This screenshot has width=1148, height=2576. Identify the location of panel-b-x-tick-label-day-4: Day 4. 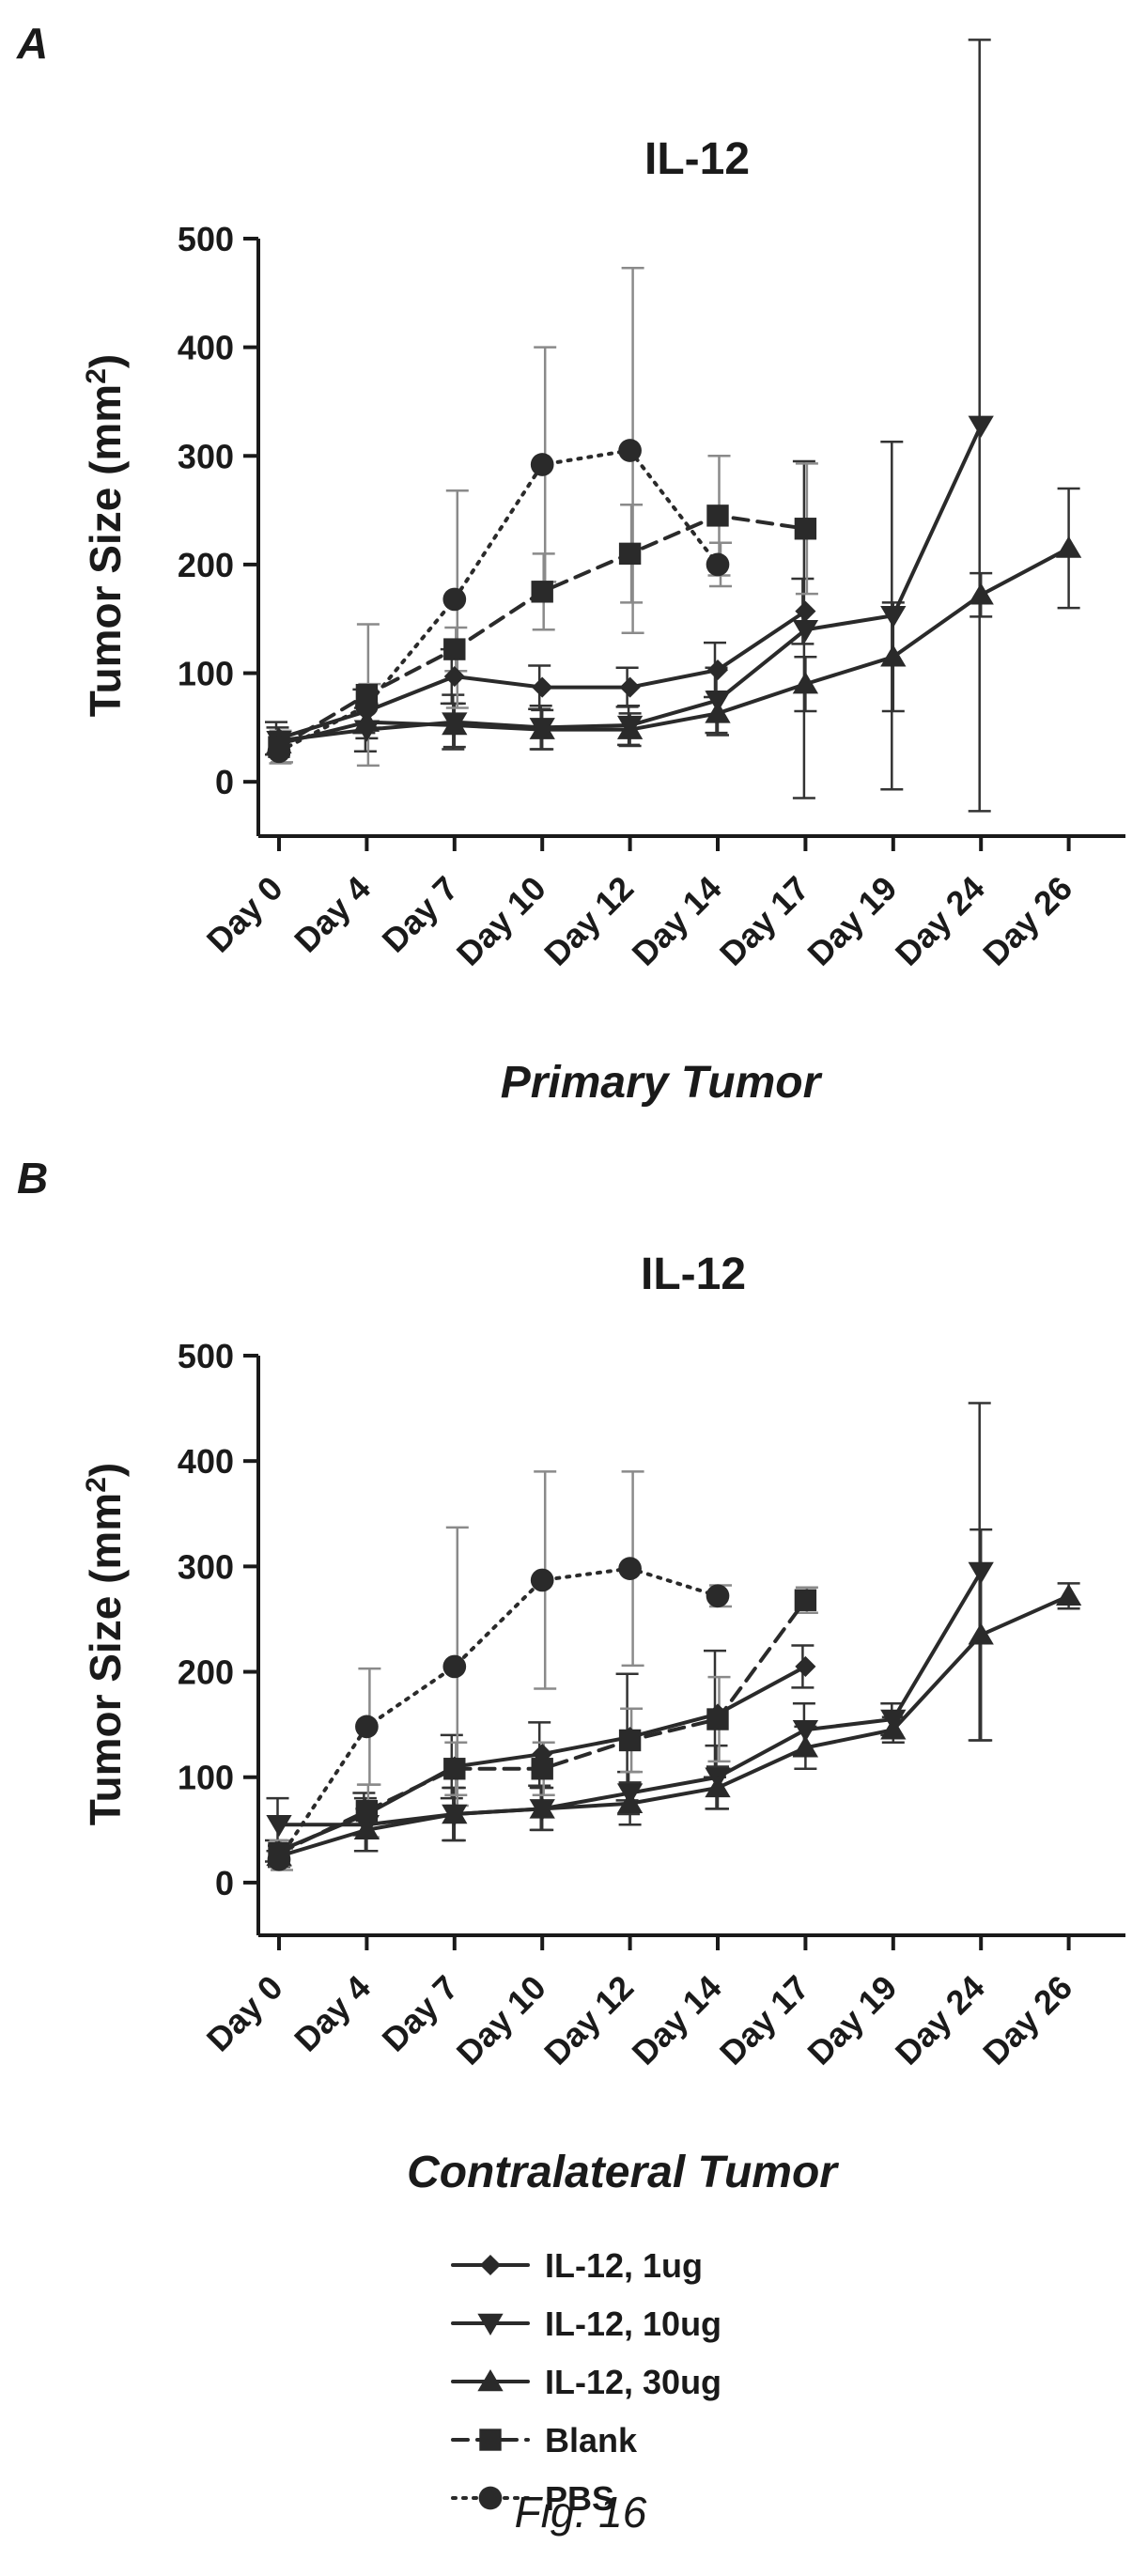
(332, 2014).